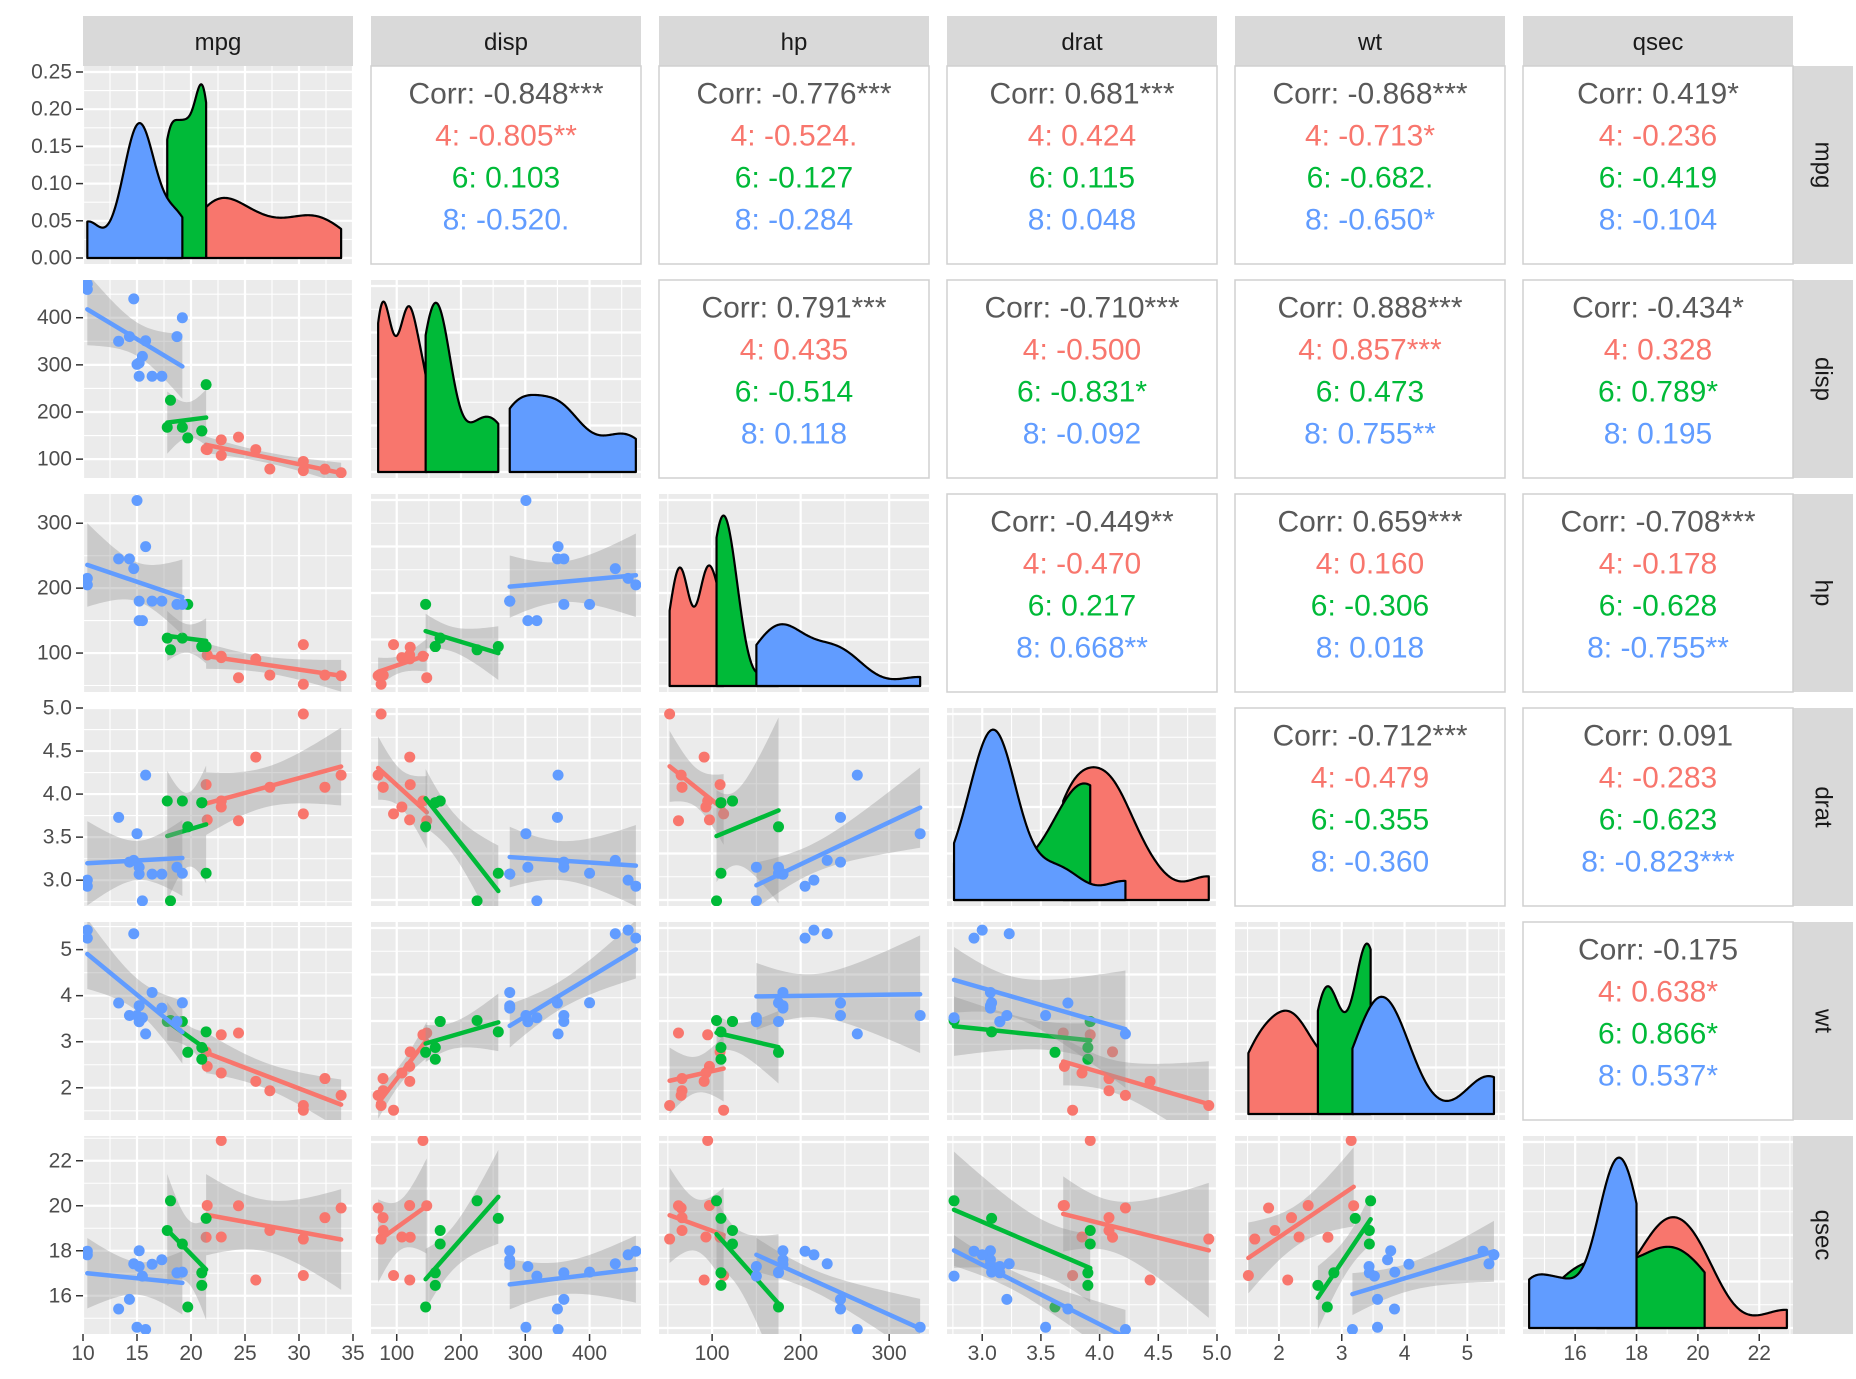 The width and height of the screenshot is (1856, 1379). I want to click on strip-row-label-hp: hp, so click(1823, 593).